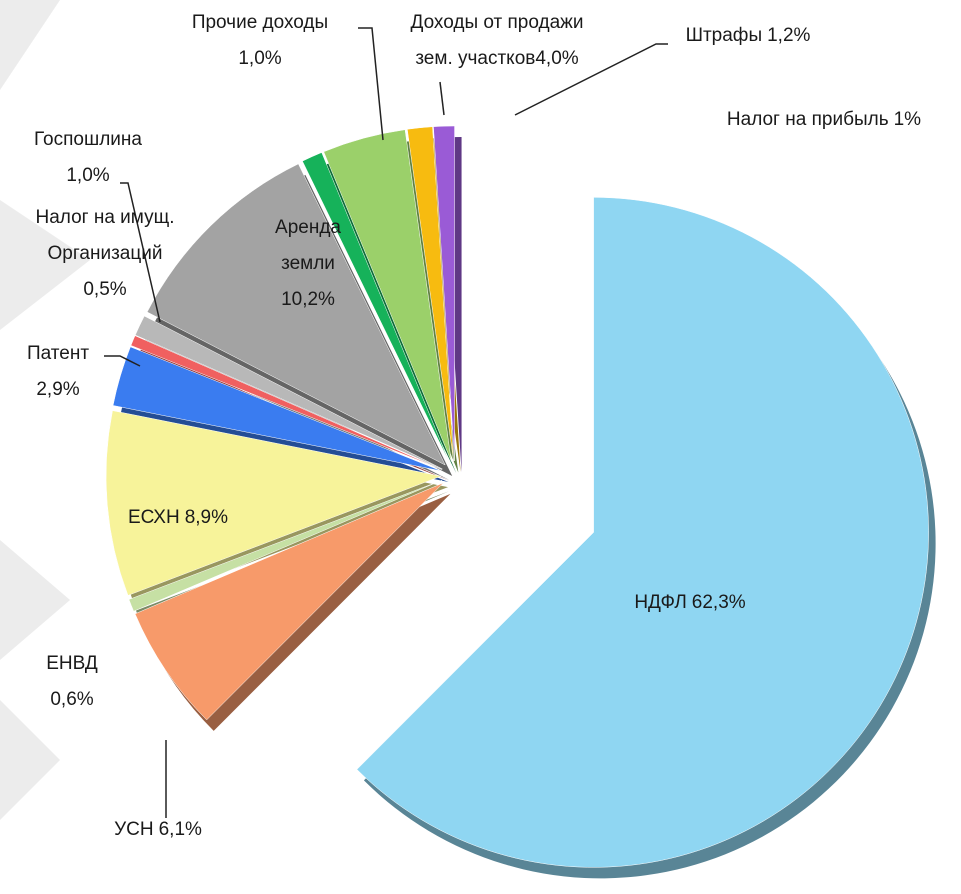 This screenshot has width=961, height=894. Describe the element at coordinates (206, 517) in the screenshot. I see `value-label: 8,9%` at that location.